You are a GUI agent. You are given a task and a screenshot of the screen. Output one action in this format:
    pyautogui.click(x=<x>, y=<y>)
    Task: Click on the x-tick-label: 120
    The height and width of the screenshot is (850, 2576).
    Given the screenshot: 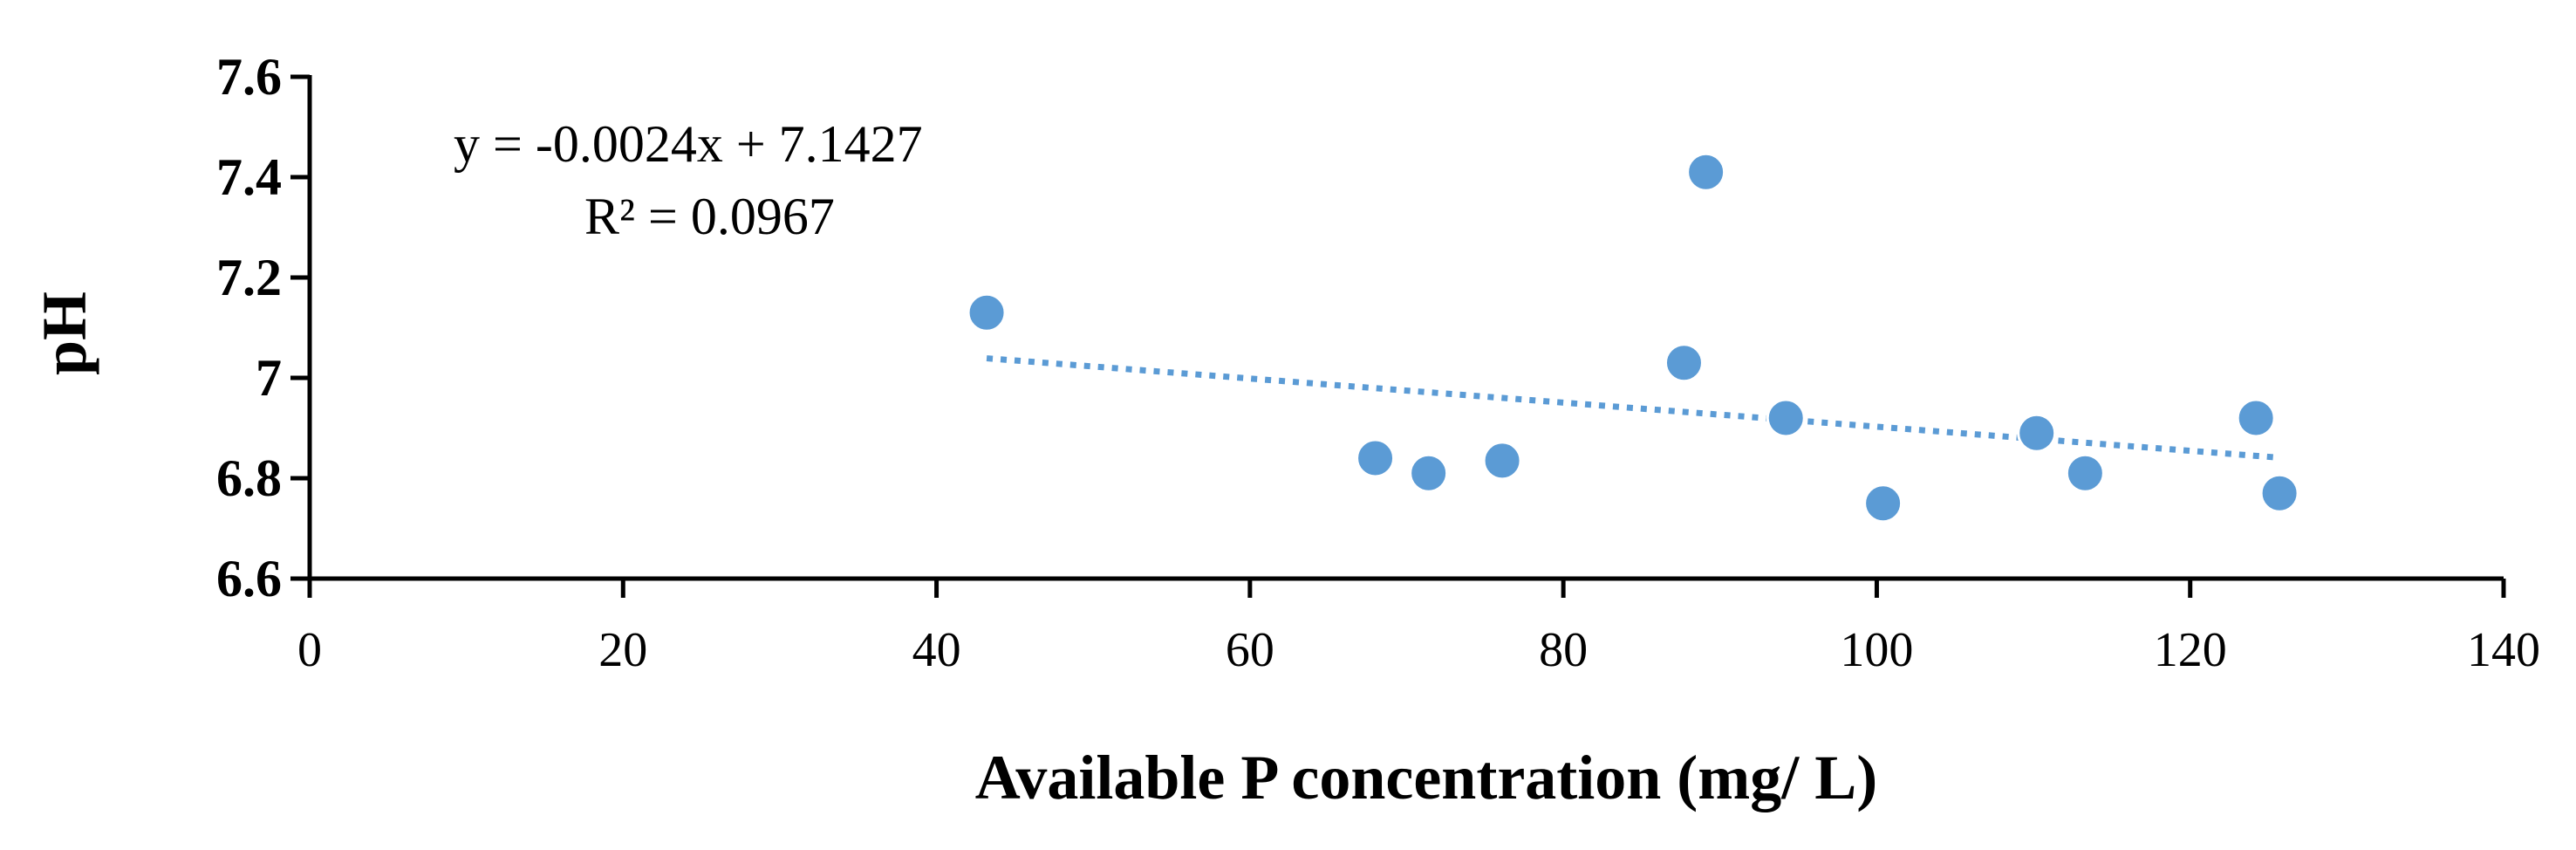 What is the action you would take?
    pyautogui.click(x=2190, y=650)
    